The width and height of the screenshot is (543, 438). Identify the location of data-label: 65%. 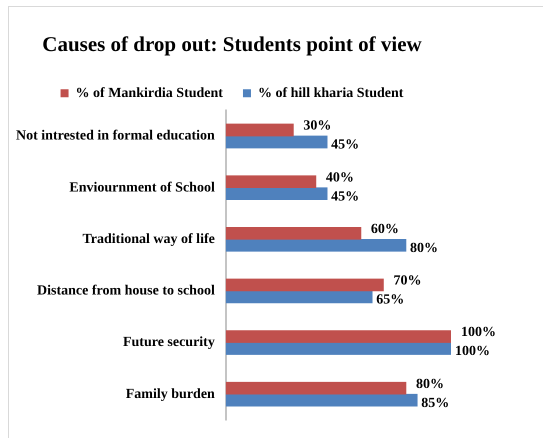
(390, 300).